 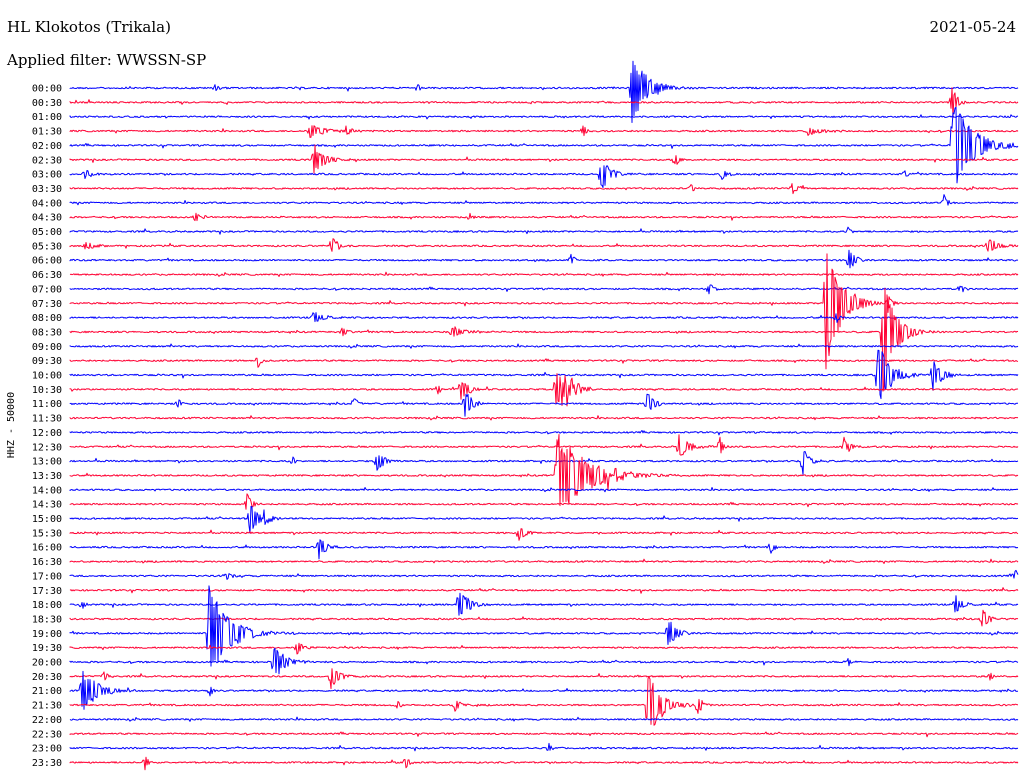 I want to click on time-row-label: 04:30, so click(x=47, y=218).